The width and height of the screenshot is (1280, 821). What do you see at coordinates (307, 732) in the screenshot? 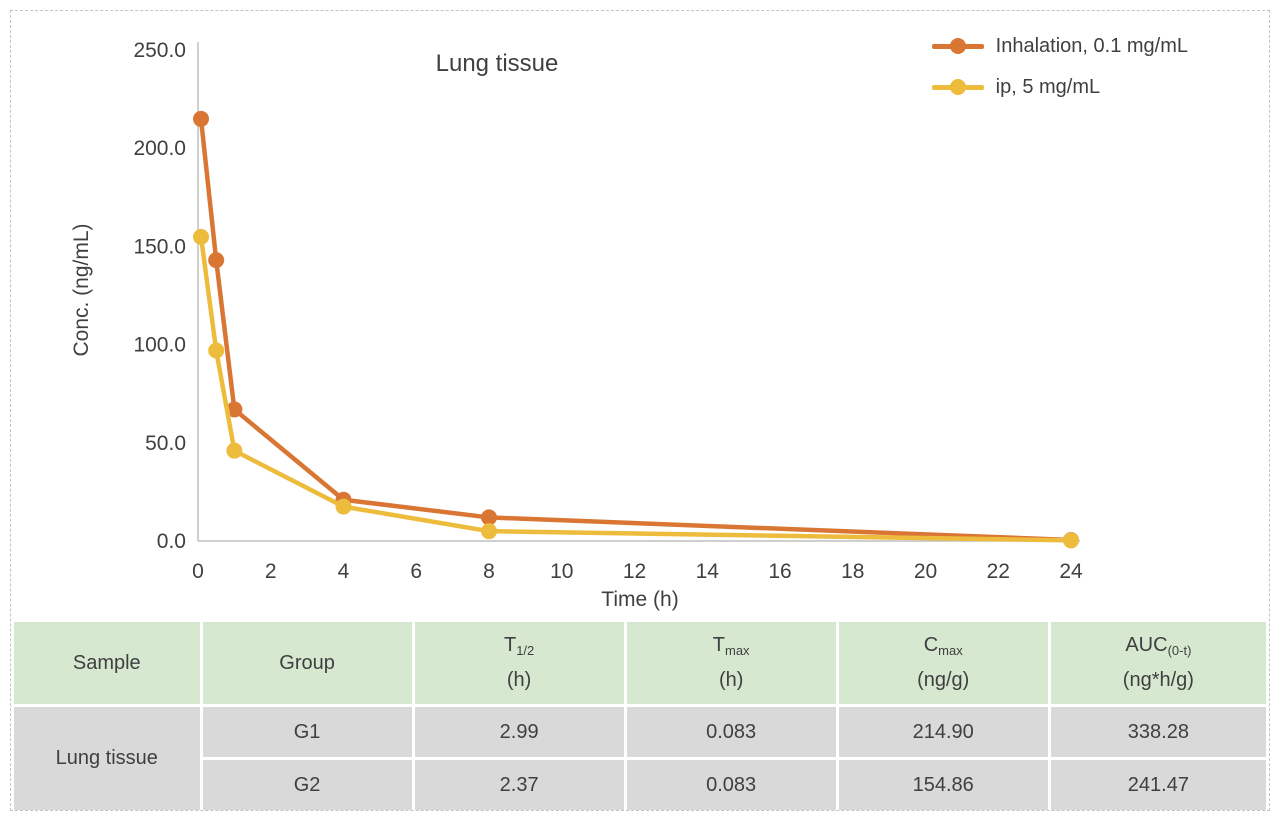
I see `g1-group-cell: G1` at bounding box center [307, 732].